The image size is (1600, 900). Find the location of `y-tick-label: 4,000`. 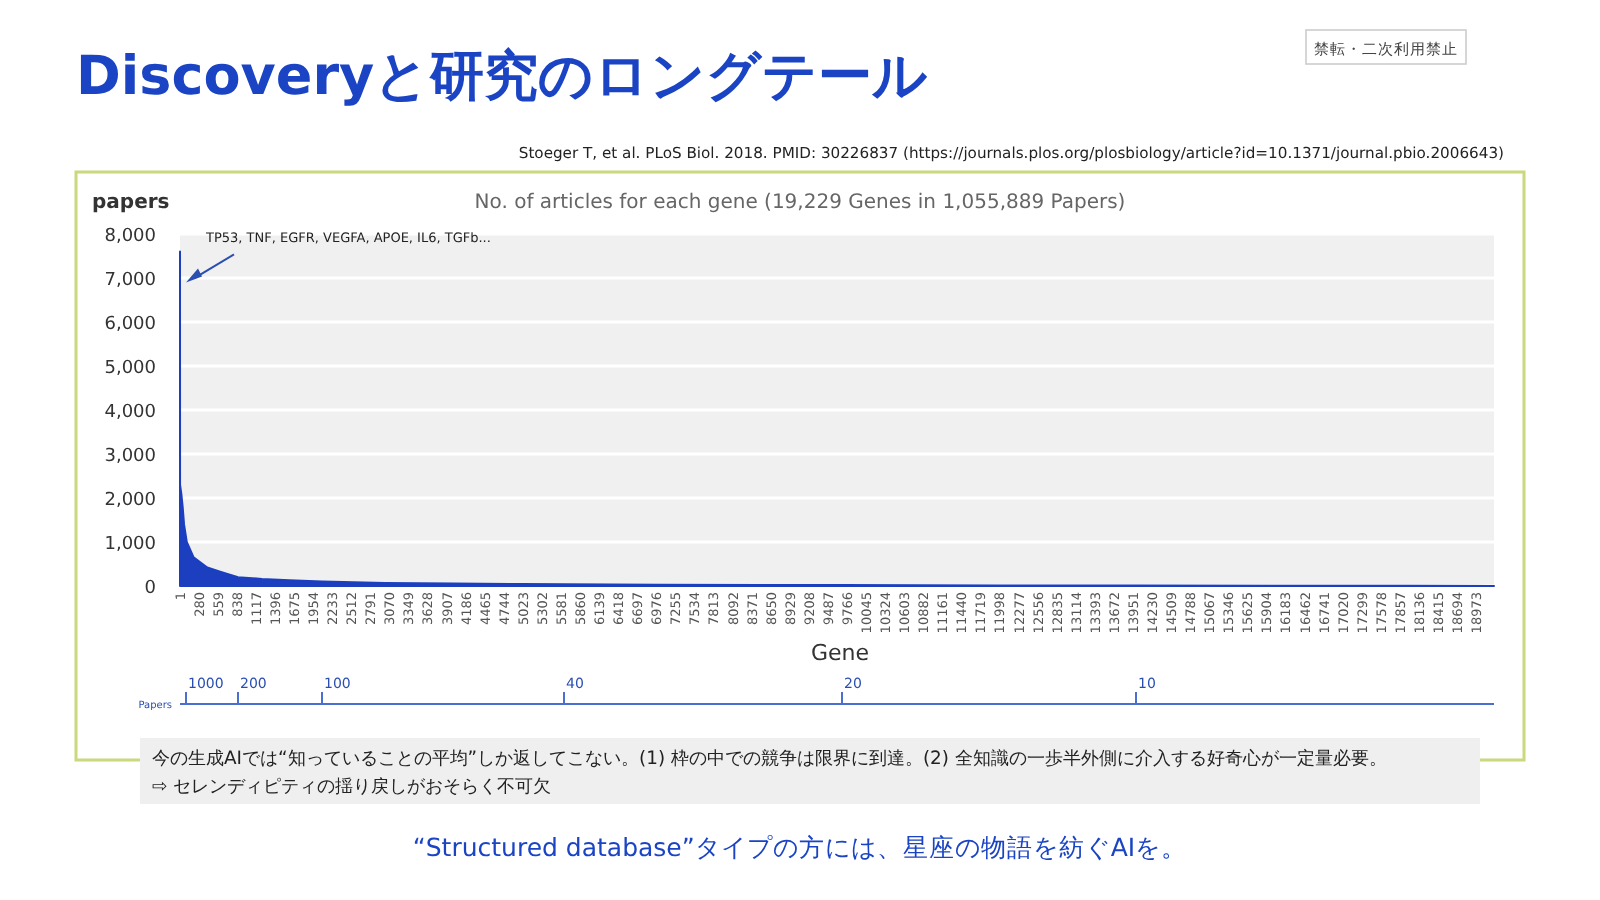

y-tick-label: 4,000 is located at coordinates (130, 413).